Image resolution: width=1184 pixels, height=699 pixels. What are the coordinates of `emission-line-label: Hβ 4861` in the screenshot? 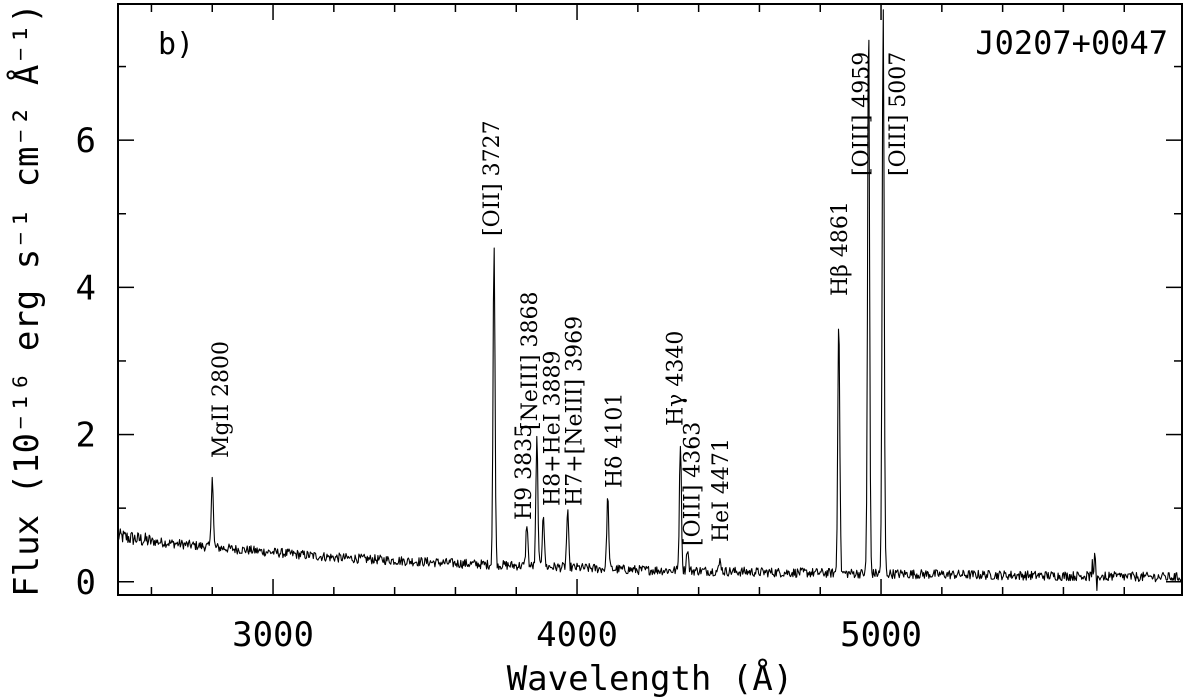 It's located at (840, 248).